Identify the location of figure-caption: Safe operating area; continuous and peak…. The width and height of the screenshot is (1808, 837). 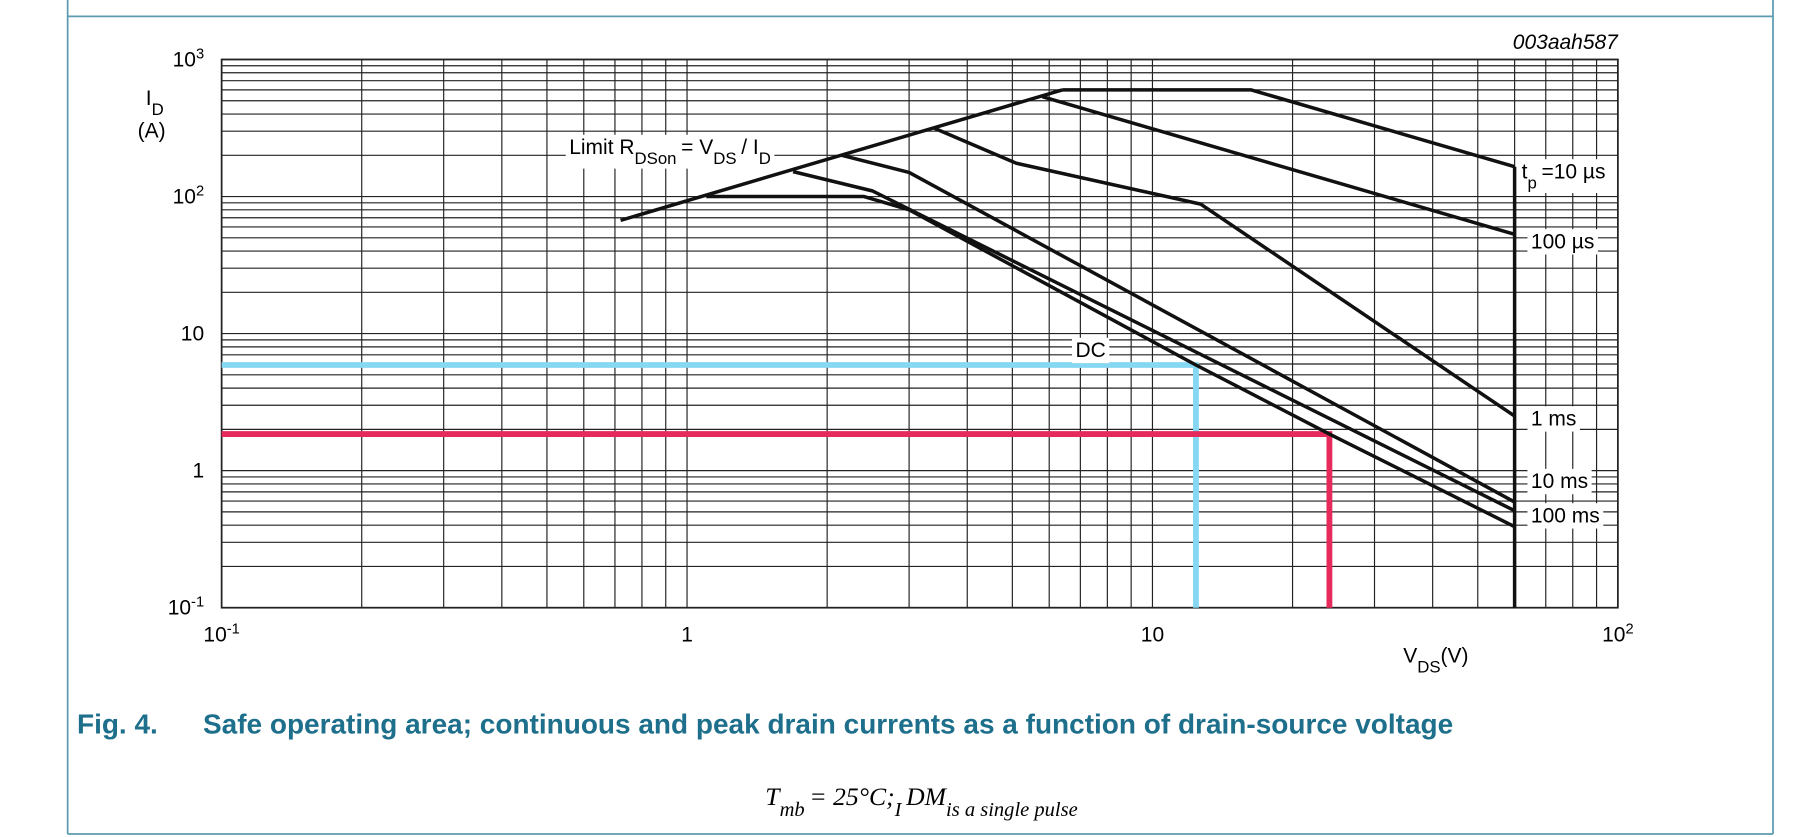
(828, 724).